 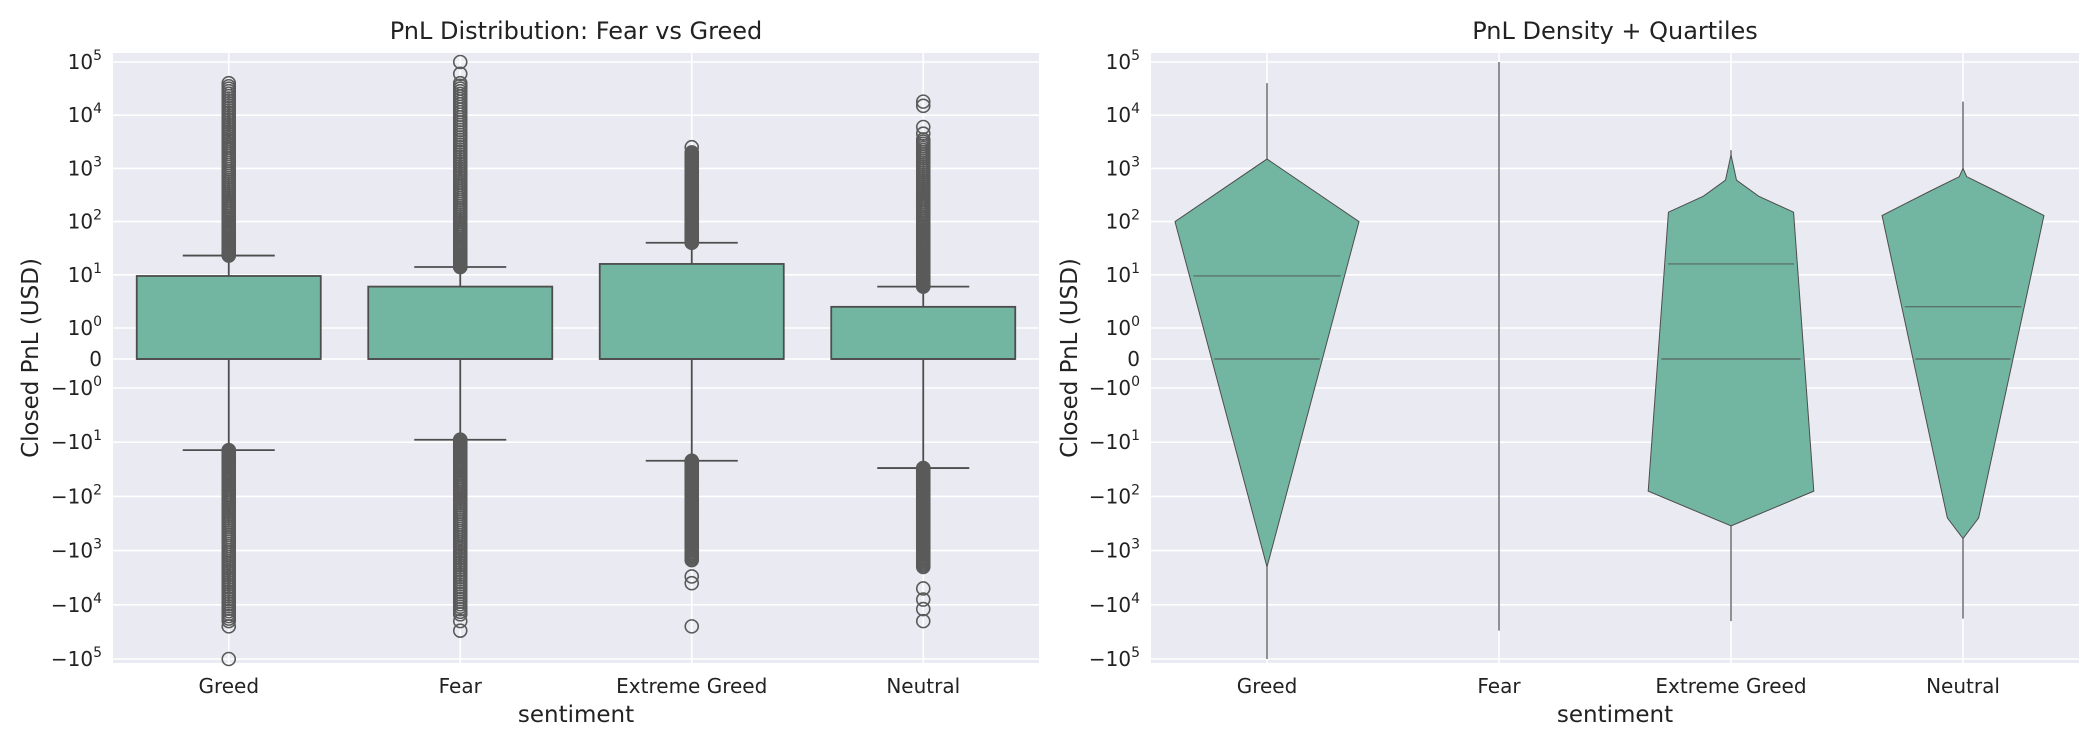 What do you see at coordinates (1615, 31) in the screenshot?
I see `chart-title: PnL Density + Quartiles` at bounding box center [1615, 31].